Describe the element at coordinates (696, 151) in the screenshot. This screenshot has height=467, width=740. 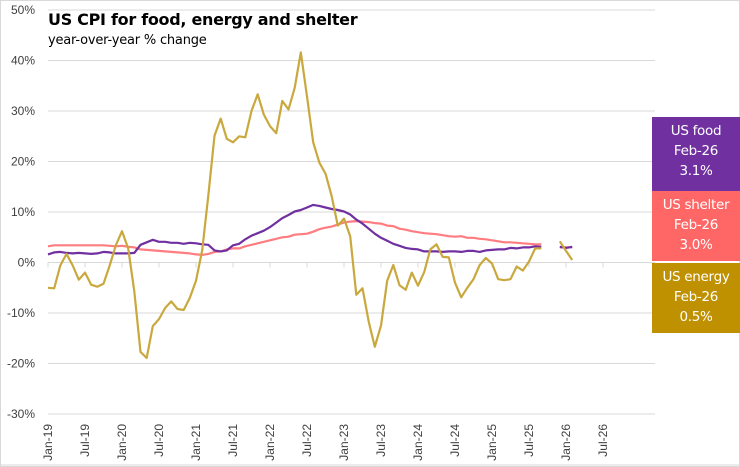
I see `legend-food-date: Feb-26` at that location.